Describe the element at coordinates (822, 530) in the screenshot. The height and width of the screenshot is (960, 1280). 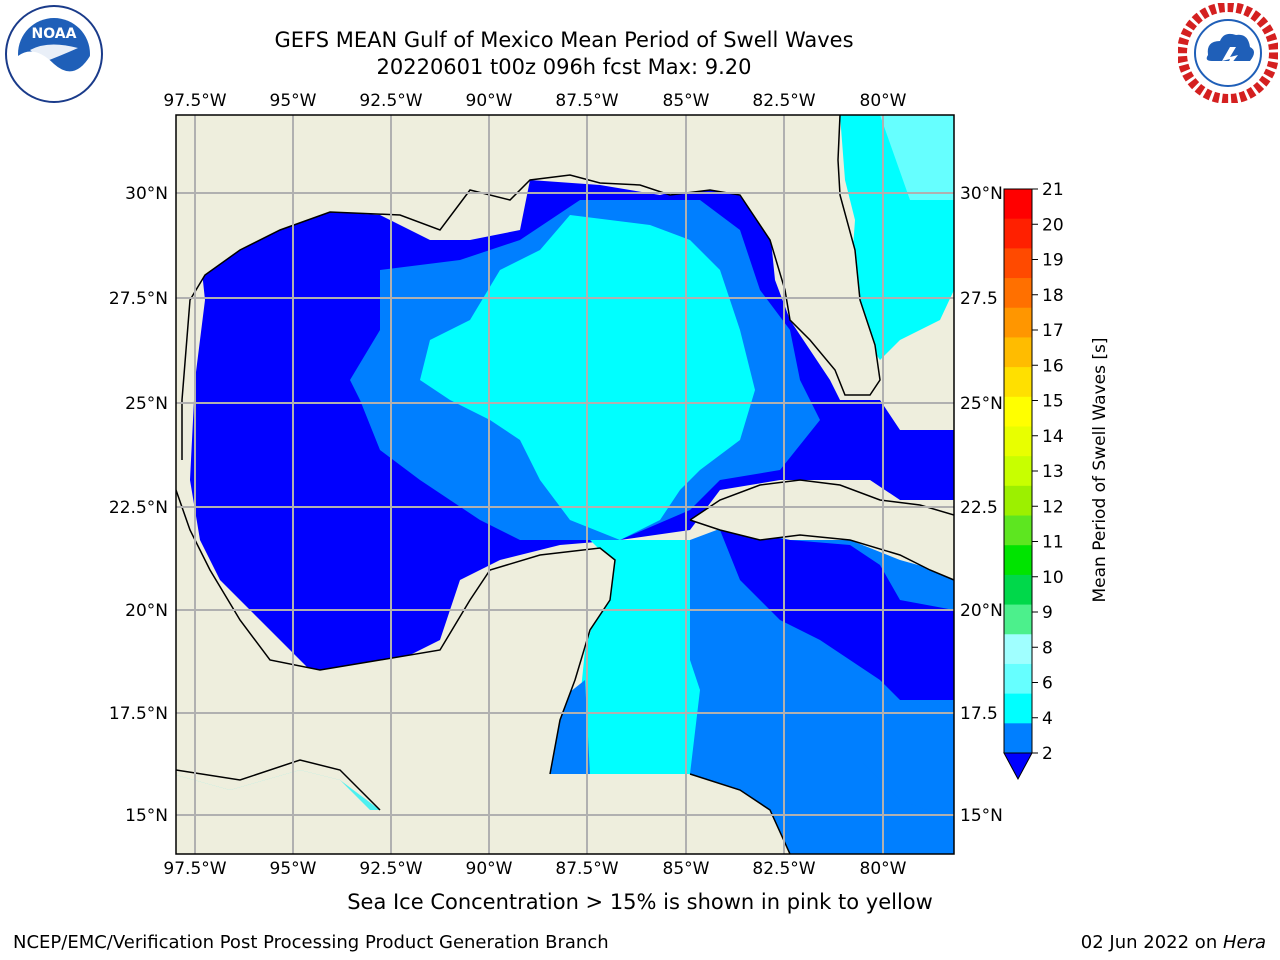
I see `cuba-land` at that location.